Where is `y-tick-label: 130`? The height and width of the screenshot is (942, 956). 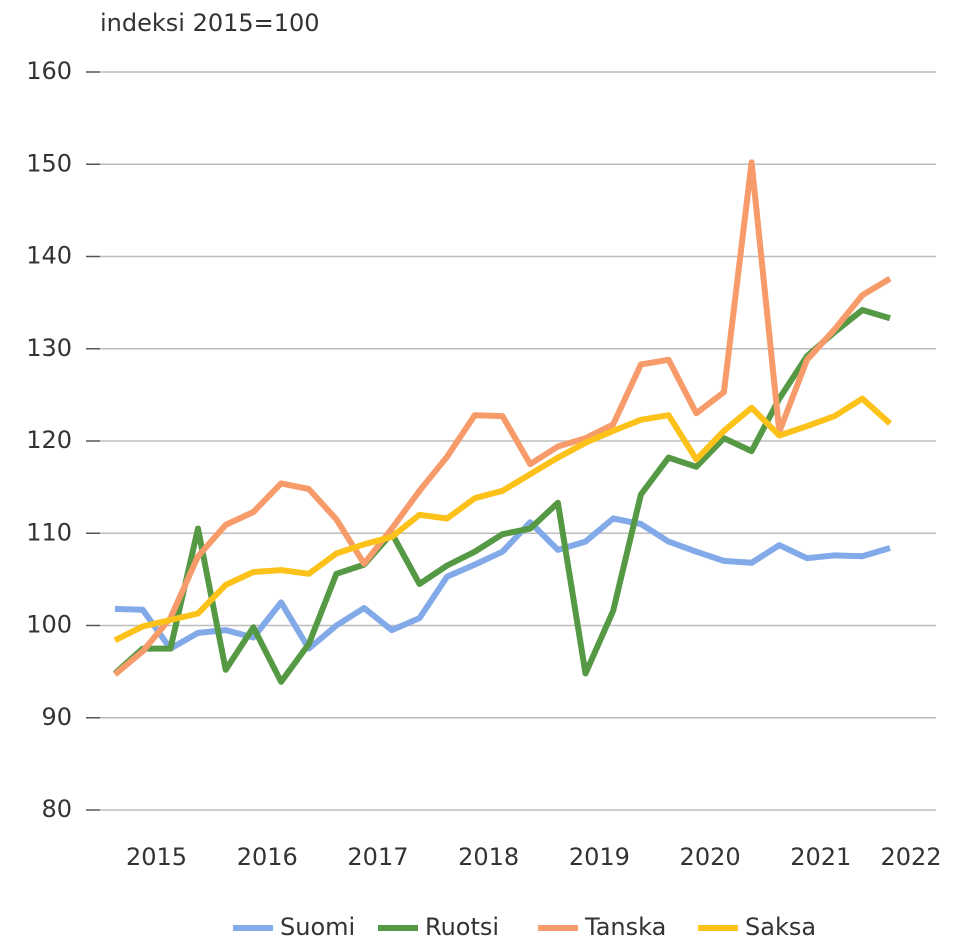
y-tick-label: 130 is located at coordinates (49, 348).